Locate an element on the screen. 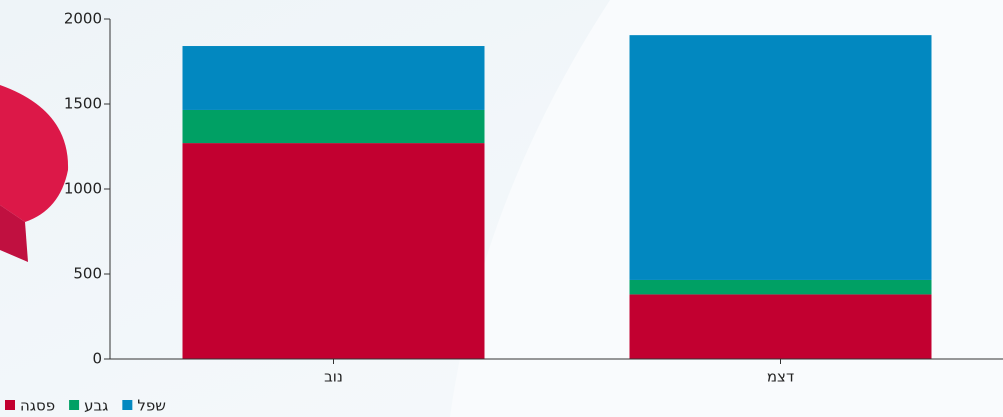 This screenshot has width=1003, height=417. x-tick-label: נוב is located at coordinates (333, 377).